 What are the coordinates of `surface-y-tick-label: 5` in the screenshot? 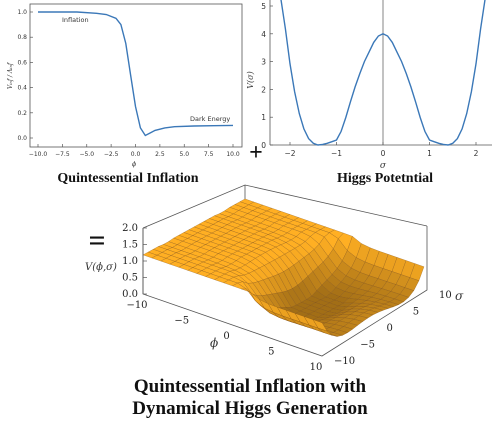 It's located at (416, 312).